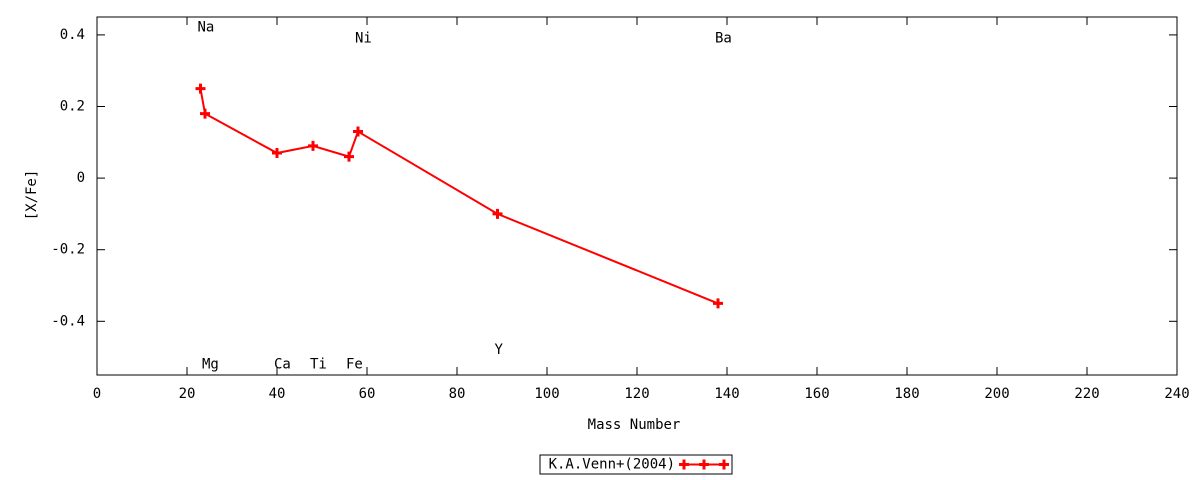 Image resolution: width=1200 pixels, height=480 pixels. What do you see at coordinates (723, 38) in the screenshot?
I see `annotation: Ba` at bounding box center [723, 38].